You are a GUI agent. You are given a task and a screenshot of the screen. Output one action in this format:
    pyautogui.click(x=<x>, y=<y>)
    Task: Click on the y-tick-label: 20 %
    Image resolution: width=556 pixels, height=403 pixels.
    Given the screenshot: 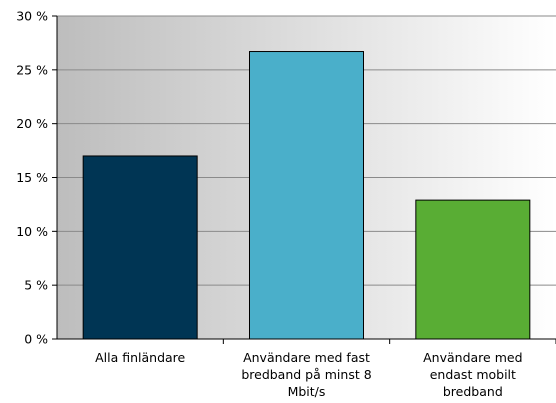 What is the action you would take?
    pyautogui.click(x=32, y=123)
    